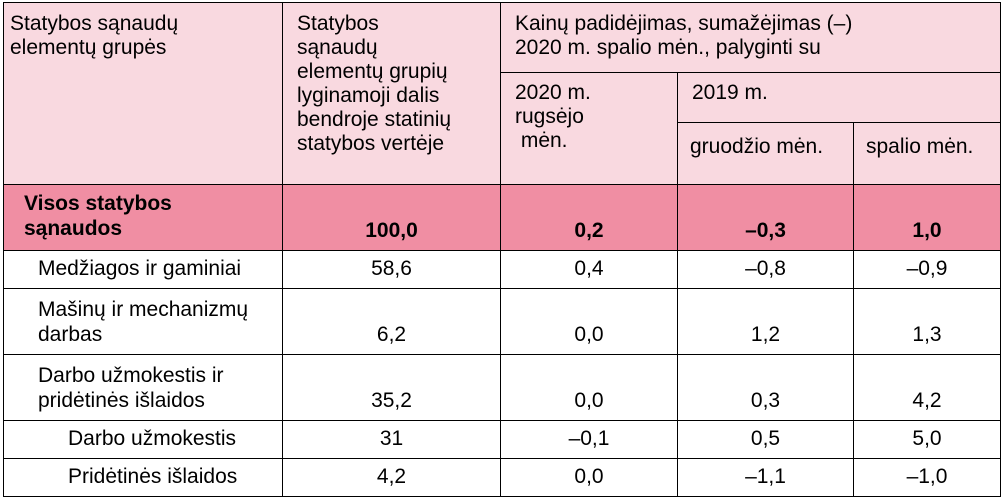 The height and width of the screenshot is (500, 1002). Describe the element at coordinates (391, 321) in the screenshot. I see `cell-share: 6,2` at that location.